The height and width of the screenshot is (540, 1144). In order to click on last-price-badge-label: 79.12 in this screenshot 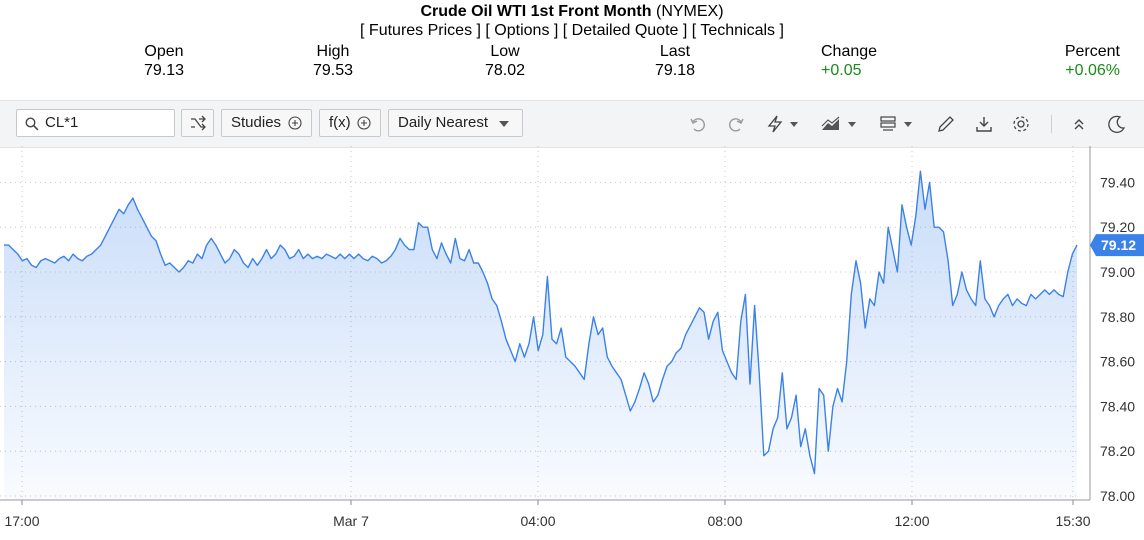, I will do `click(1118, 245)`.